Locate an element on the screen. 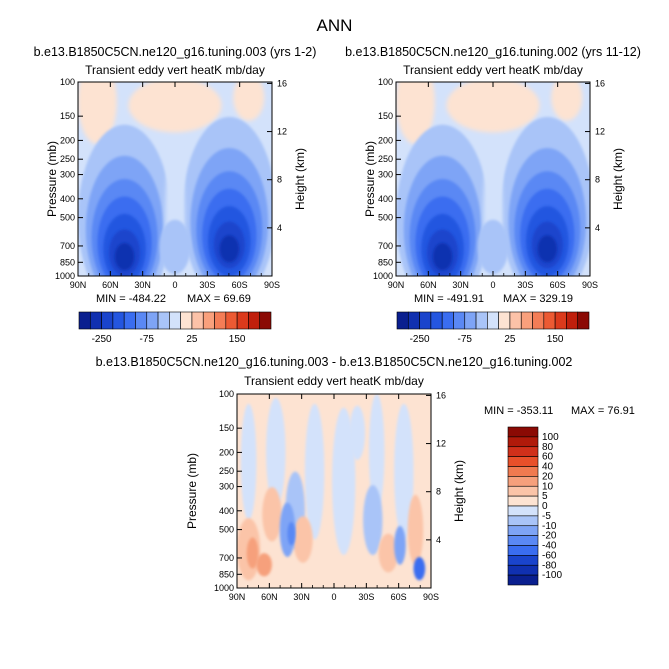 The width and height of the screenshot is (669, 669). panel-2-y-tick-label: 850 is located at coordinates (385, 262).